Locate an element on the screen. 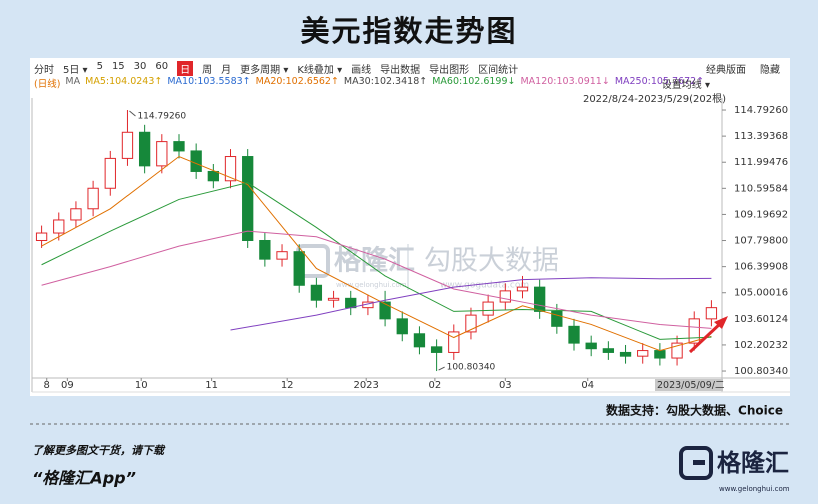  x-tick-label: 03 is located at coordinates (505, 385).